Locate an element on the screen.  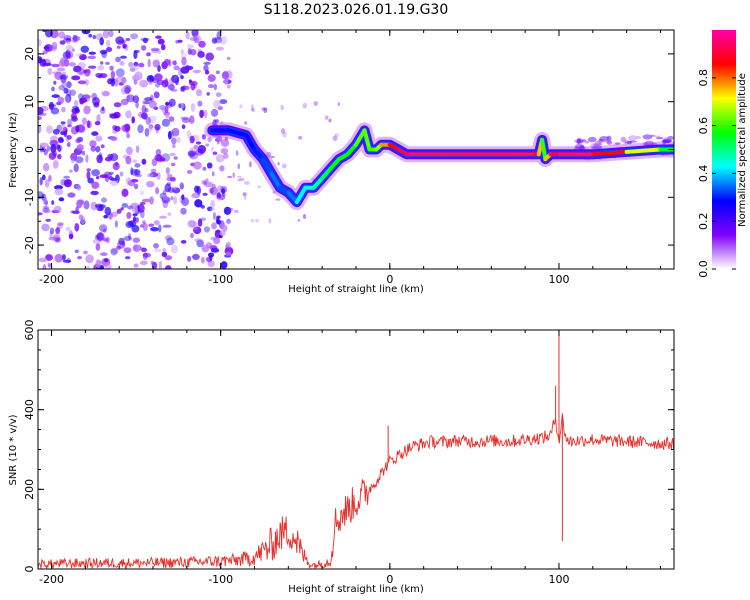
y-tick-label: 200 is located at coordinates (29, 489).